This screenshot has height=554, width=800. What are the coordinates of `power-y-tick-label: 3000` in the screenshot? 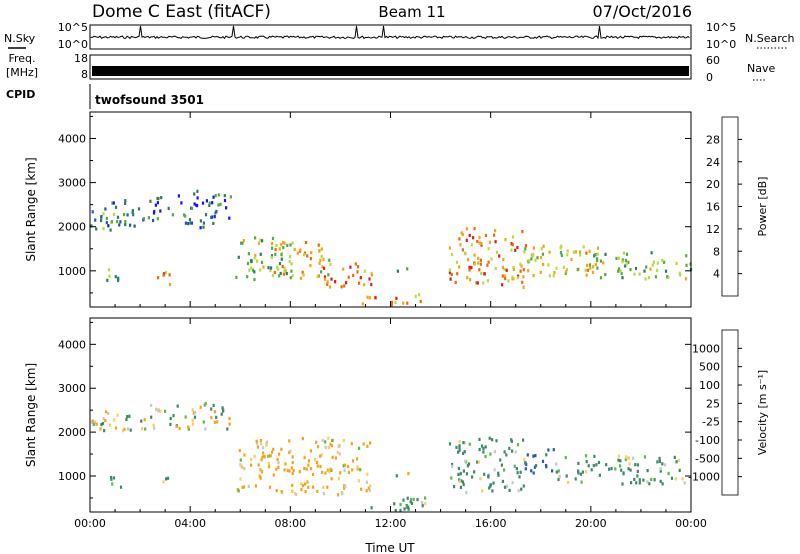 It's located at (72, 183).